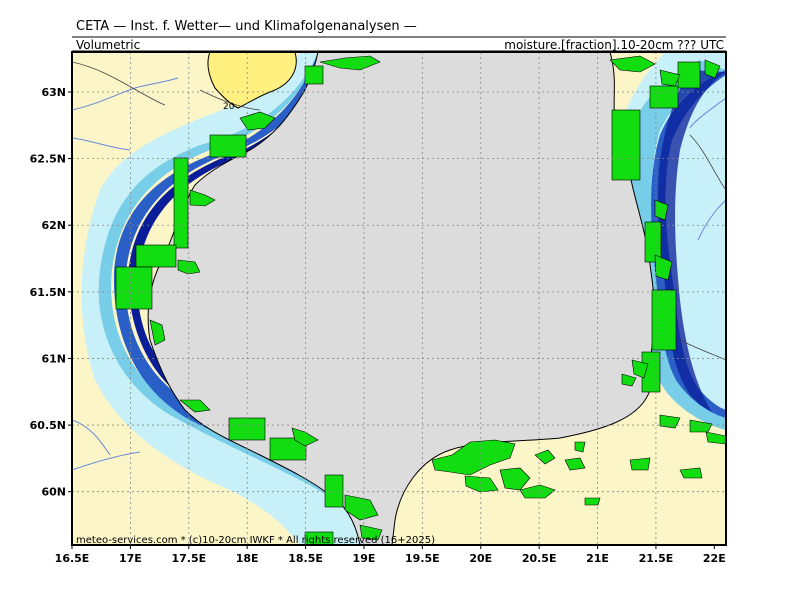 The image size is (800, 600). What do you see at coordinates (130, 558) in the screenshot?
I see `lon-tick-label: 17E` at bounding box center [130, 558].